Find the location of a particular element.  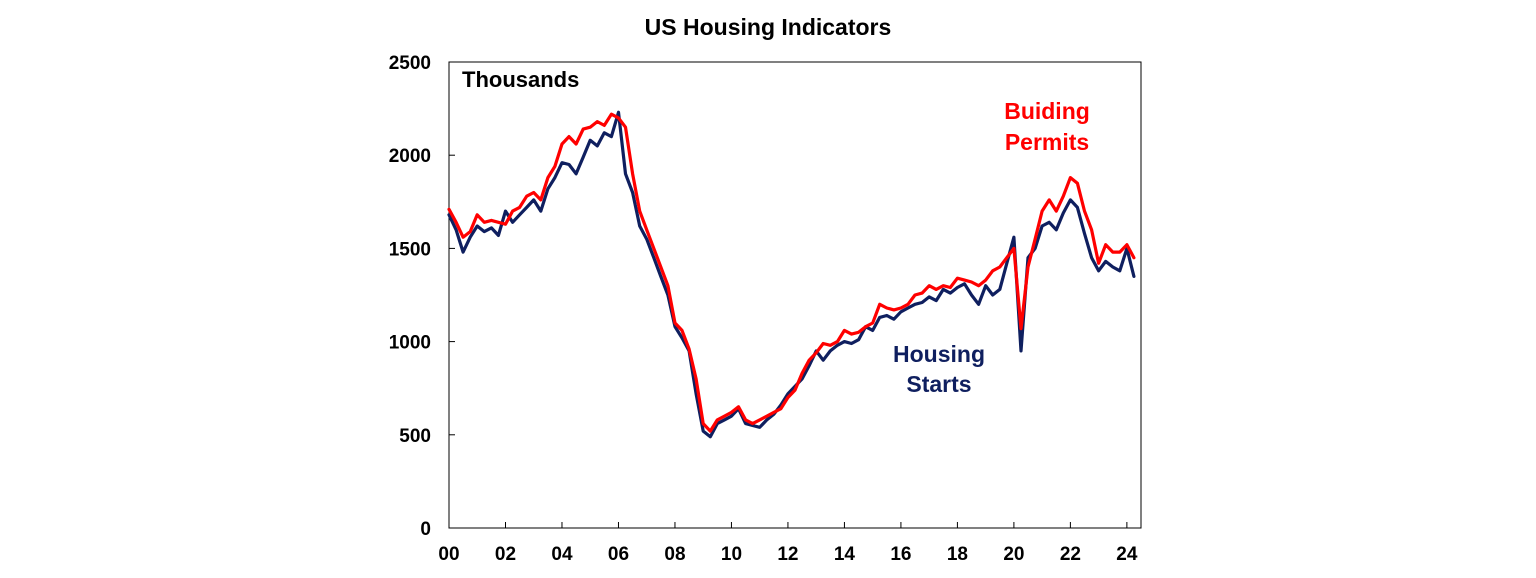

series-label-housing-starts: Housing is located at coordinates (939, 354).